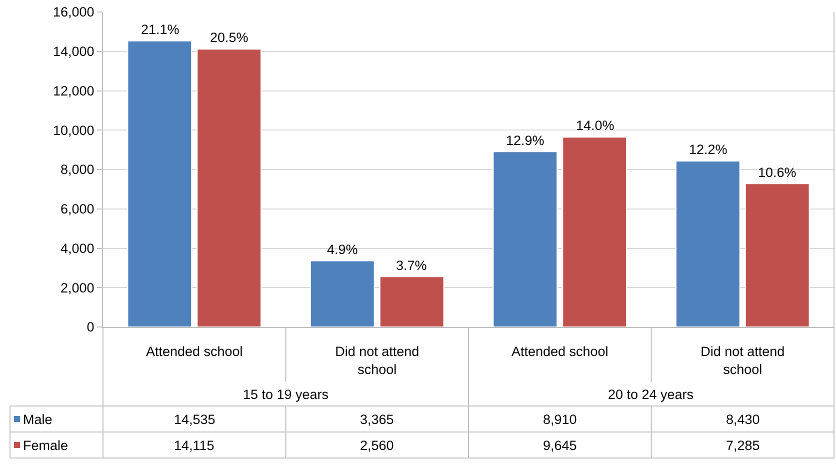 The height and width of the screenshot is (464, 836). I want to click on annotation: 4.9%, so click(342, 249).